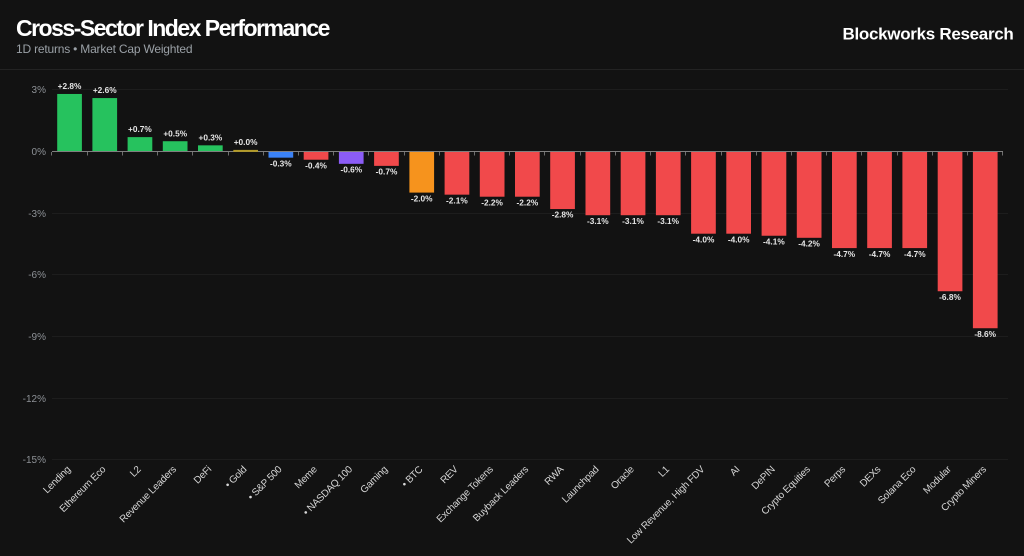  What do you see at coordinates (950, 297) in the screenshot?
I see `svg-text: -6.8%` at bounding box center [950, 297].